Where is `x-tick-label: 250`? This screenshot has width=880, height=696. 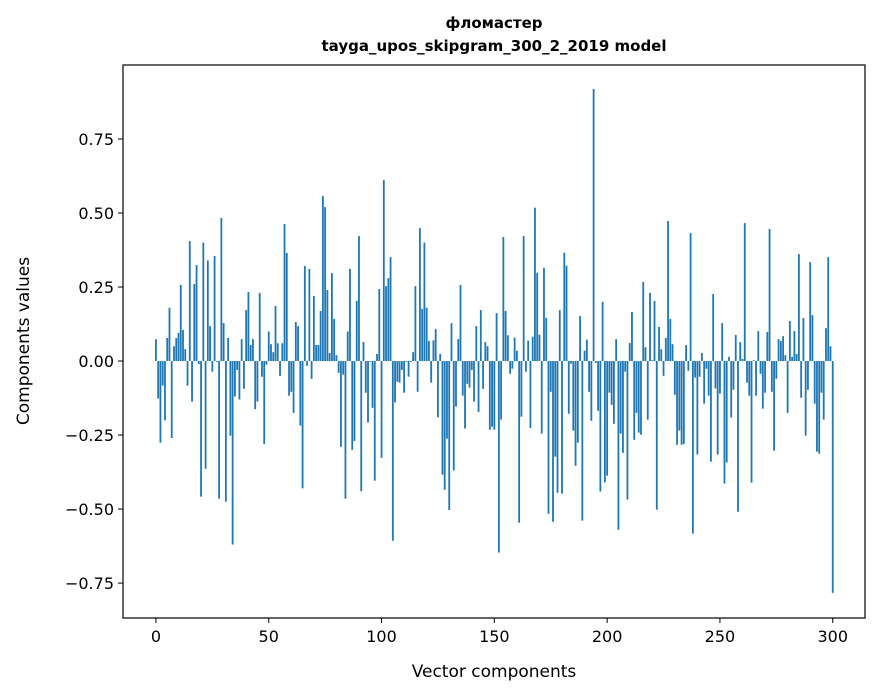
x-tick-label: 250 is located at coordinates (720, 636).